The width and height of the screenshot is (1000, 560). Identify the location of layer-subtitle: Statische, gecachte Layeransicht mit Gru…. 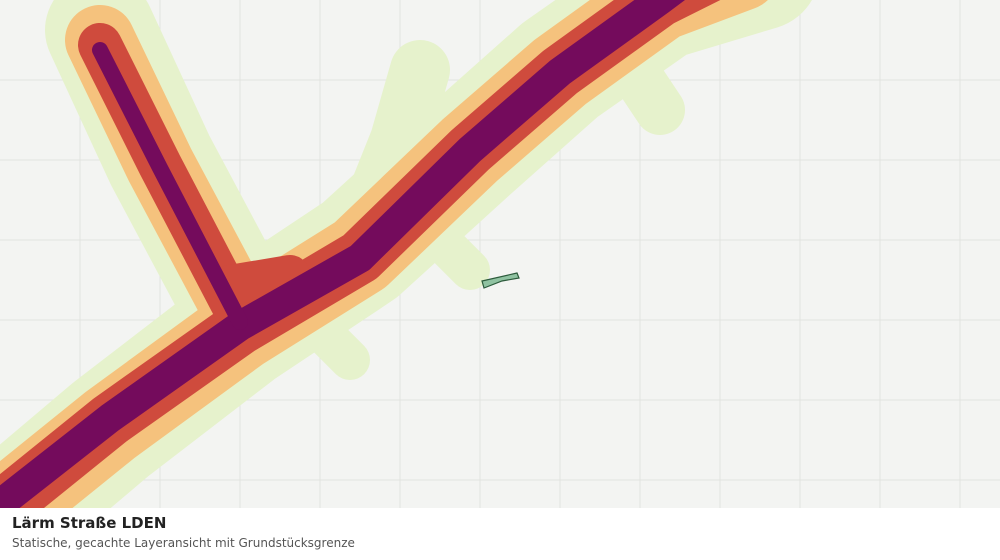
(183, 543).